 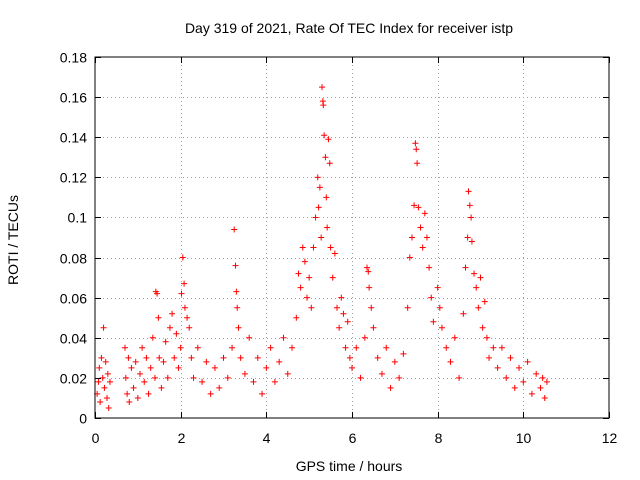 I want to click on y-tick-label: 0, so click(x=83, y=419).